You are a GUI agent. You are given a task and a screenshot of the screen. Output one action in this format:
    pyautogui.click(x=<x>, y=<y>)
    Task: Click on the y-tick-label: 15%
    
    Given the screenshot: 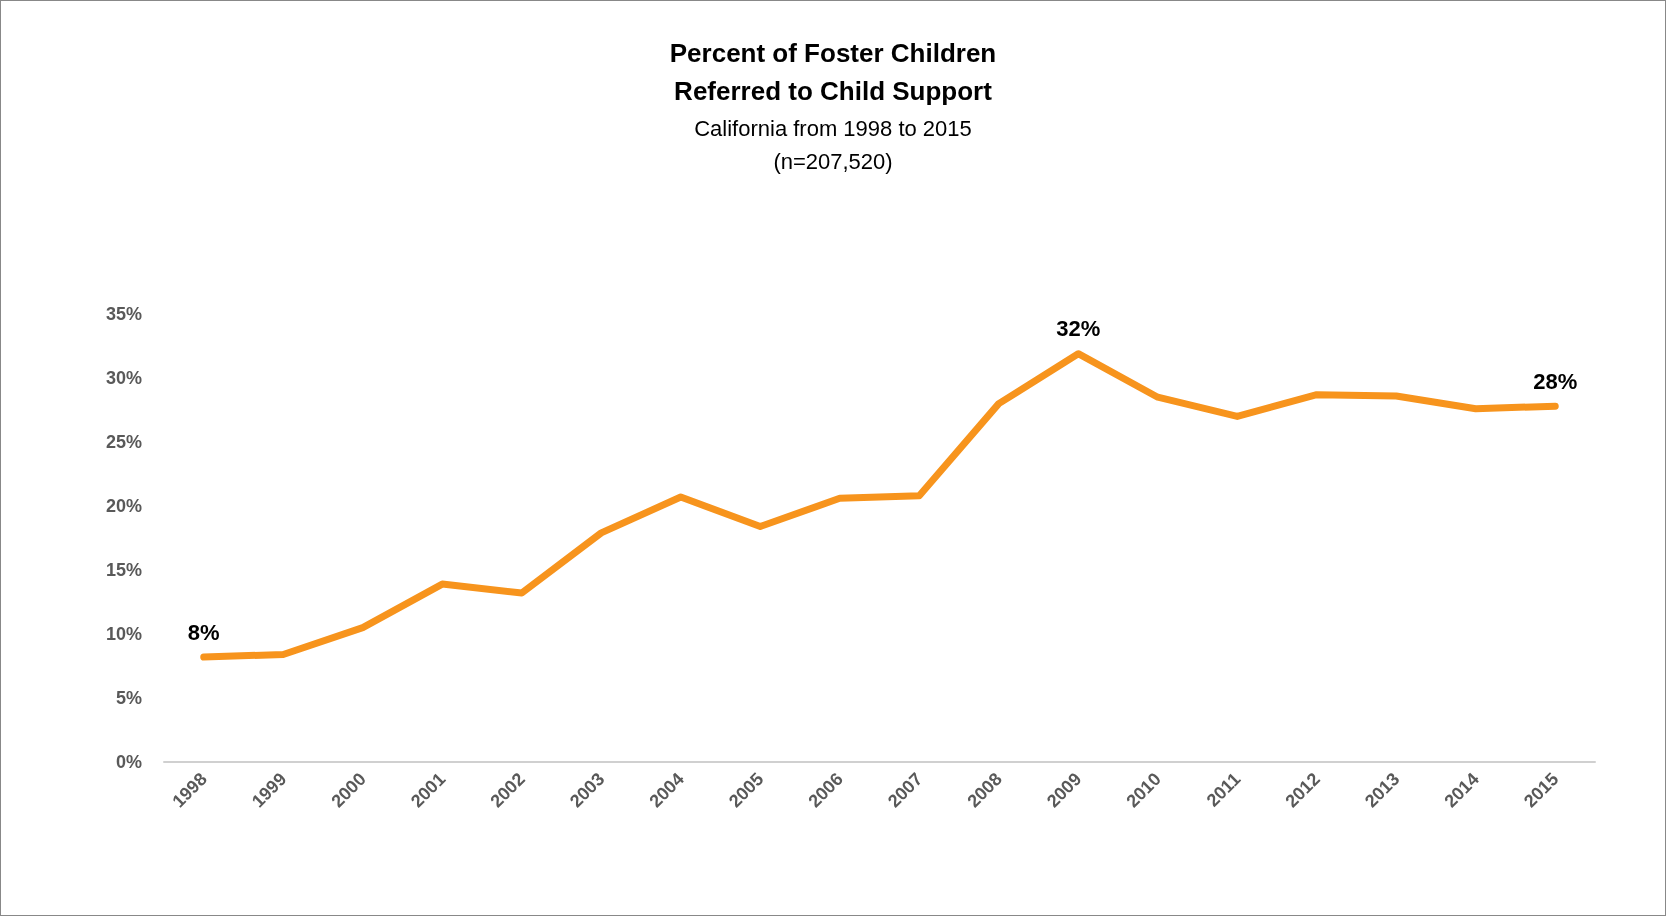 What is the action you would take?
    pyautogui.click(x=123, y=570)
    